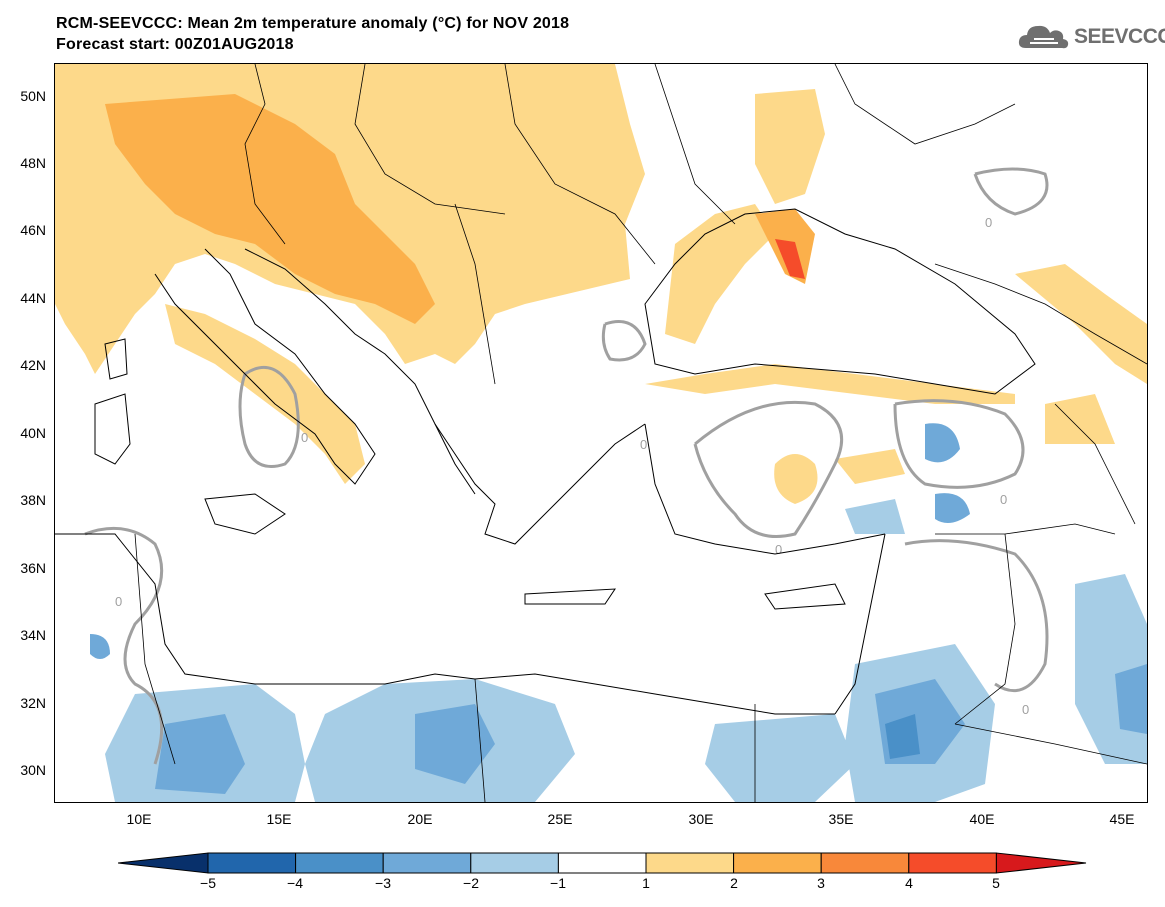 The image size is (1165, 907). Describe the element at coordinates (175, 44) in the screenshot. I see `forecast-start: Forecast start: 00Z01AUG2018` at that location.